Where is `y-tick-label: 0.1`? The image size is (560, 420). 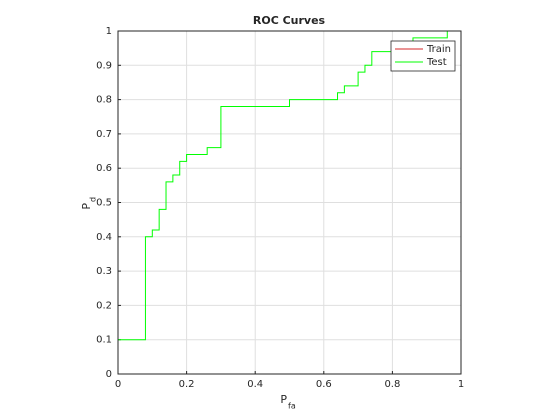
y-tick-label: 0.1 is located at coordinates (104, 340).